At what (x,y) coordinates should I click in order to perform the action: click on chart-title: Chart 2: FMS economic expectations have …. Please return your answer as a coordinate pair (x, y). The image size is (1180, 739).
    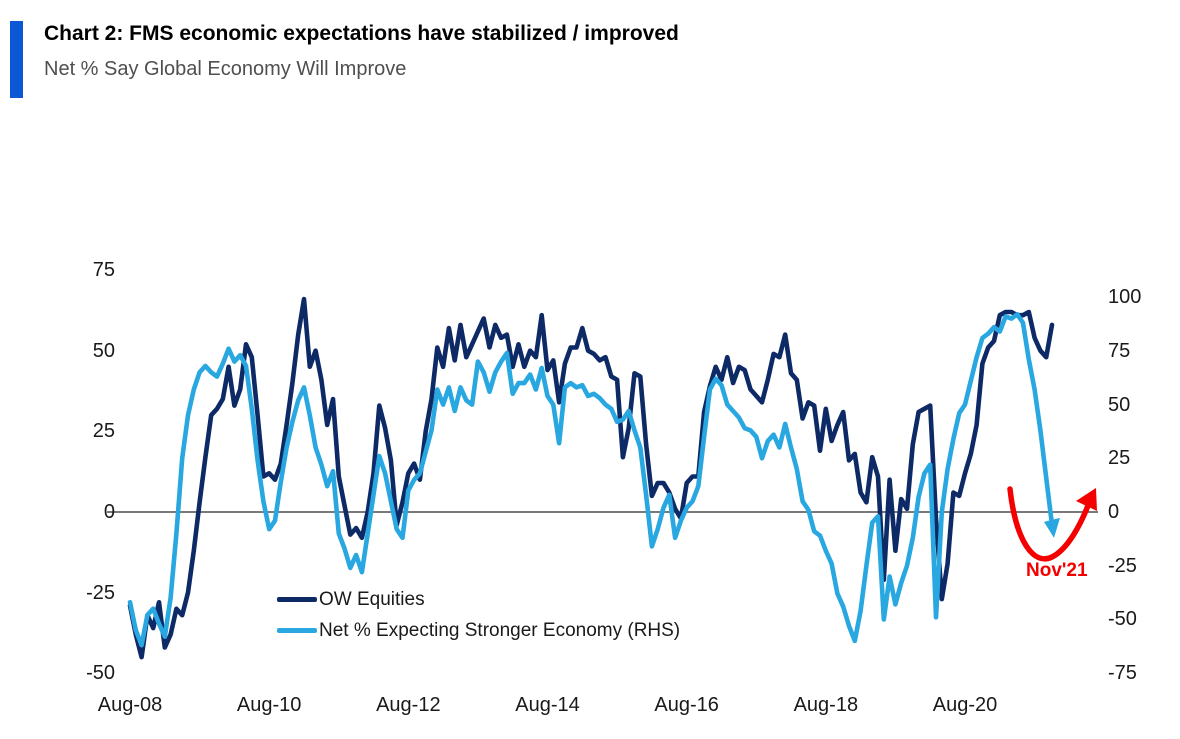
    Looking at the image, I should click on (361, 33).